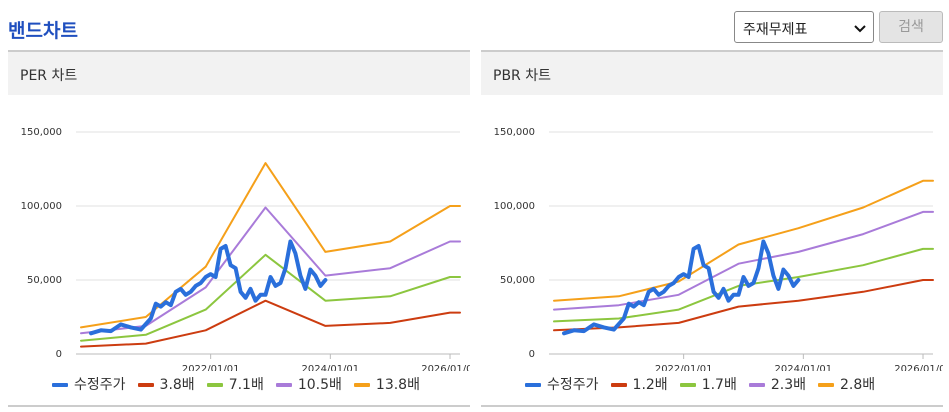 Image resolution: width=949 pixels, height=412 pixels. What do you see at coordinates (911, 27) in the screenshot?
I see `search-button: 검색` at bounding box center [911, 27].